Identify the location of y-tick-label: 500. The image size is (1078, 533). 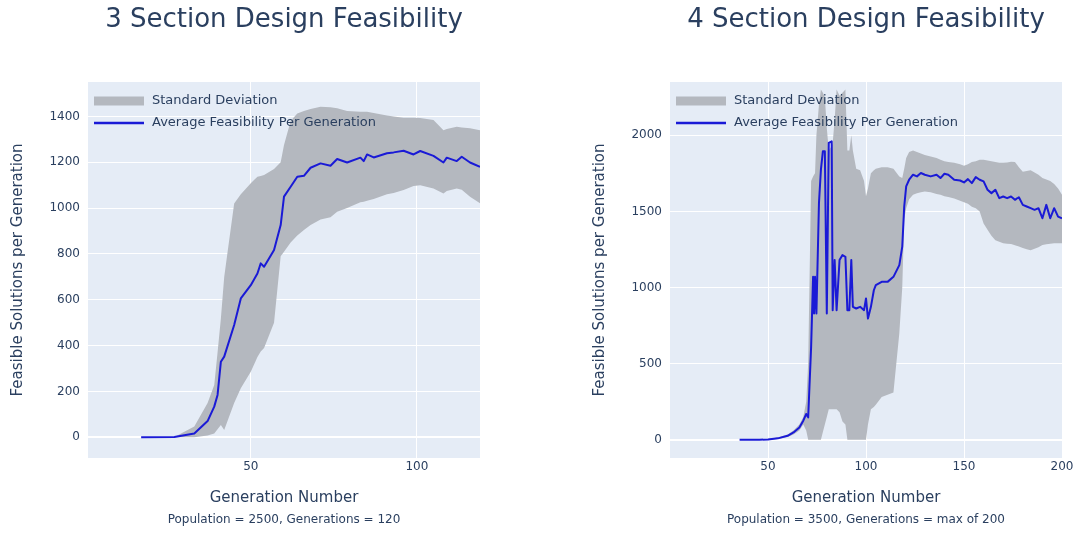
(650, 362).